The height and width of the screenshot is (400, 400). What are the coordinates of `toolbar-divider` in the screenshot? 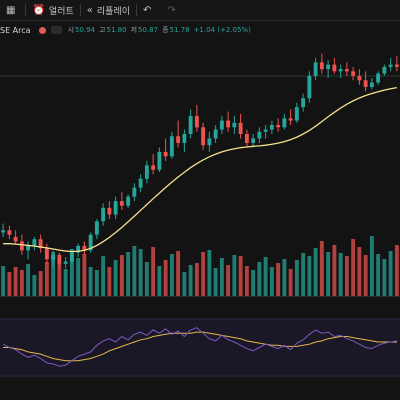 It's located at (136, 10).